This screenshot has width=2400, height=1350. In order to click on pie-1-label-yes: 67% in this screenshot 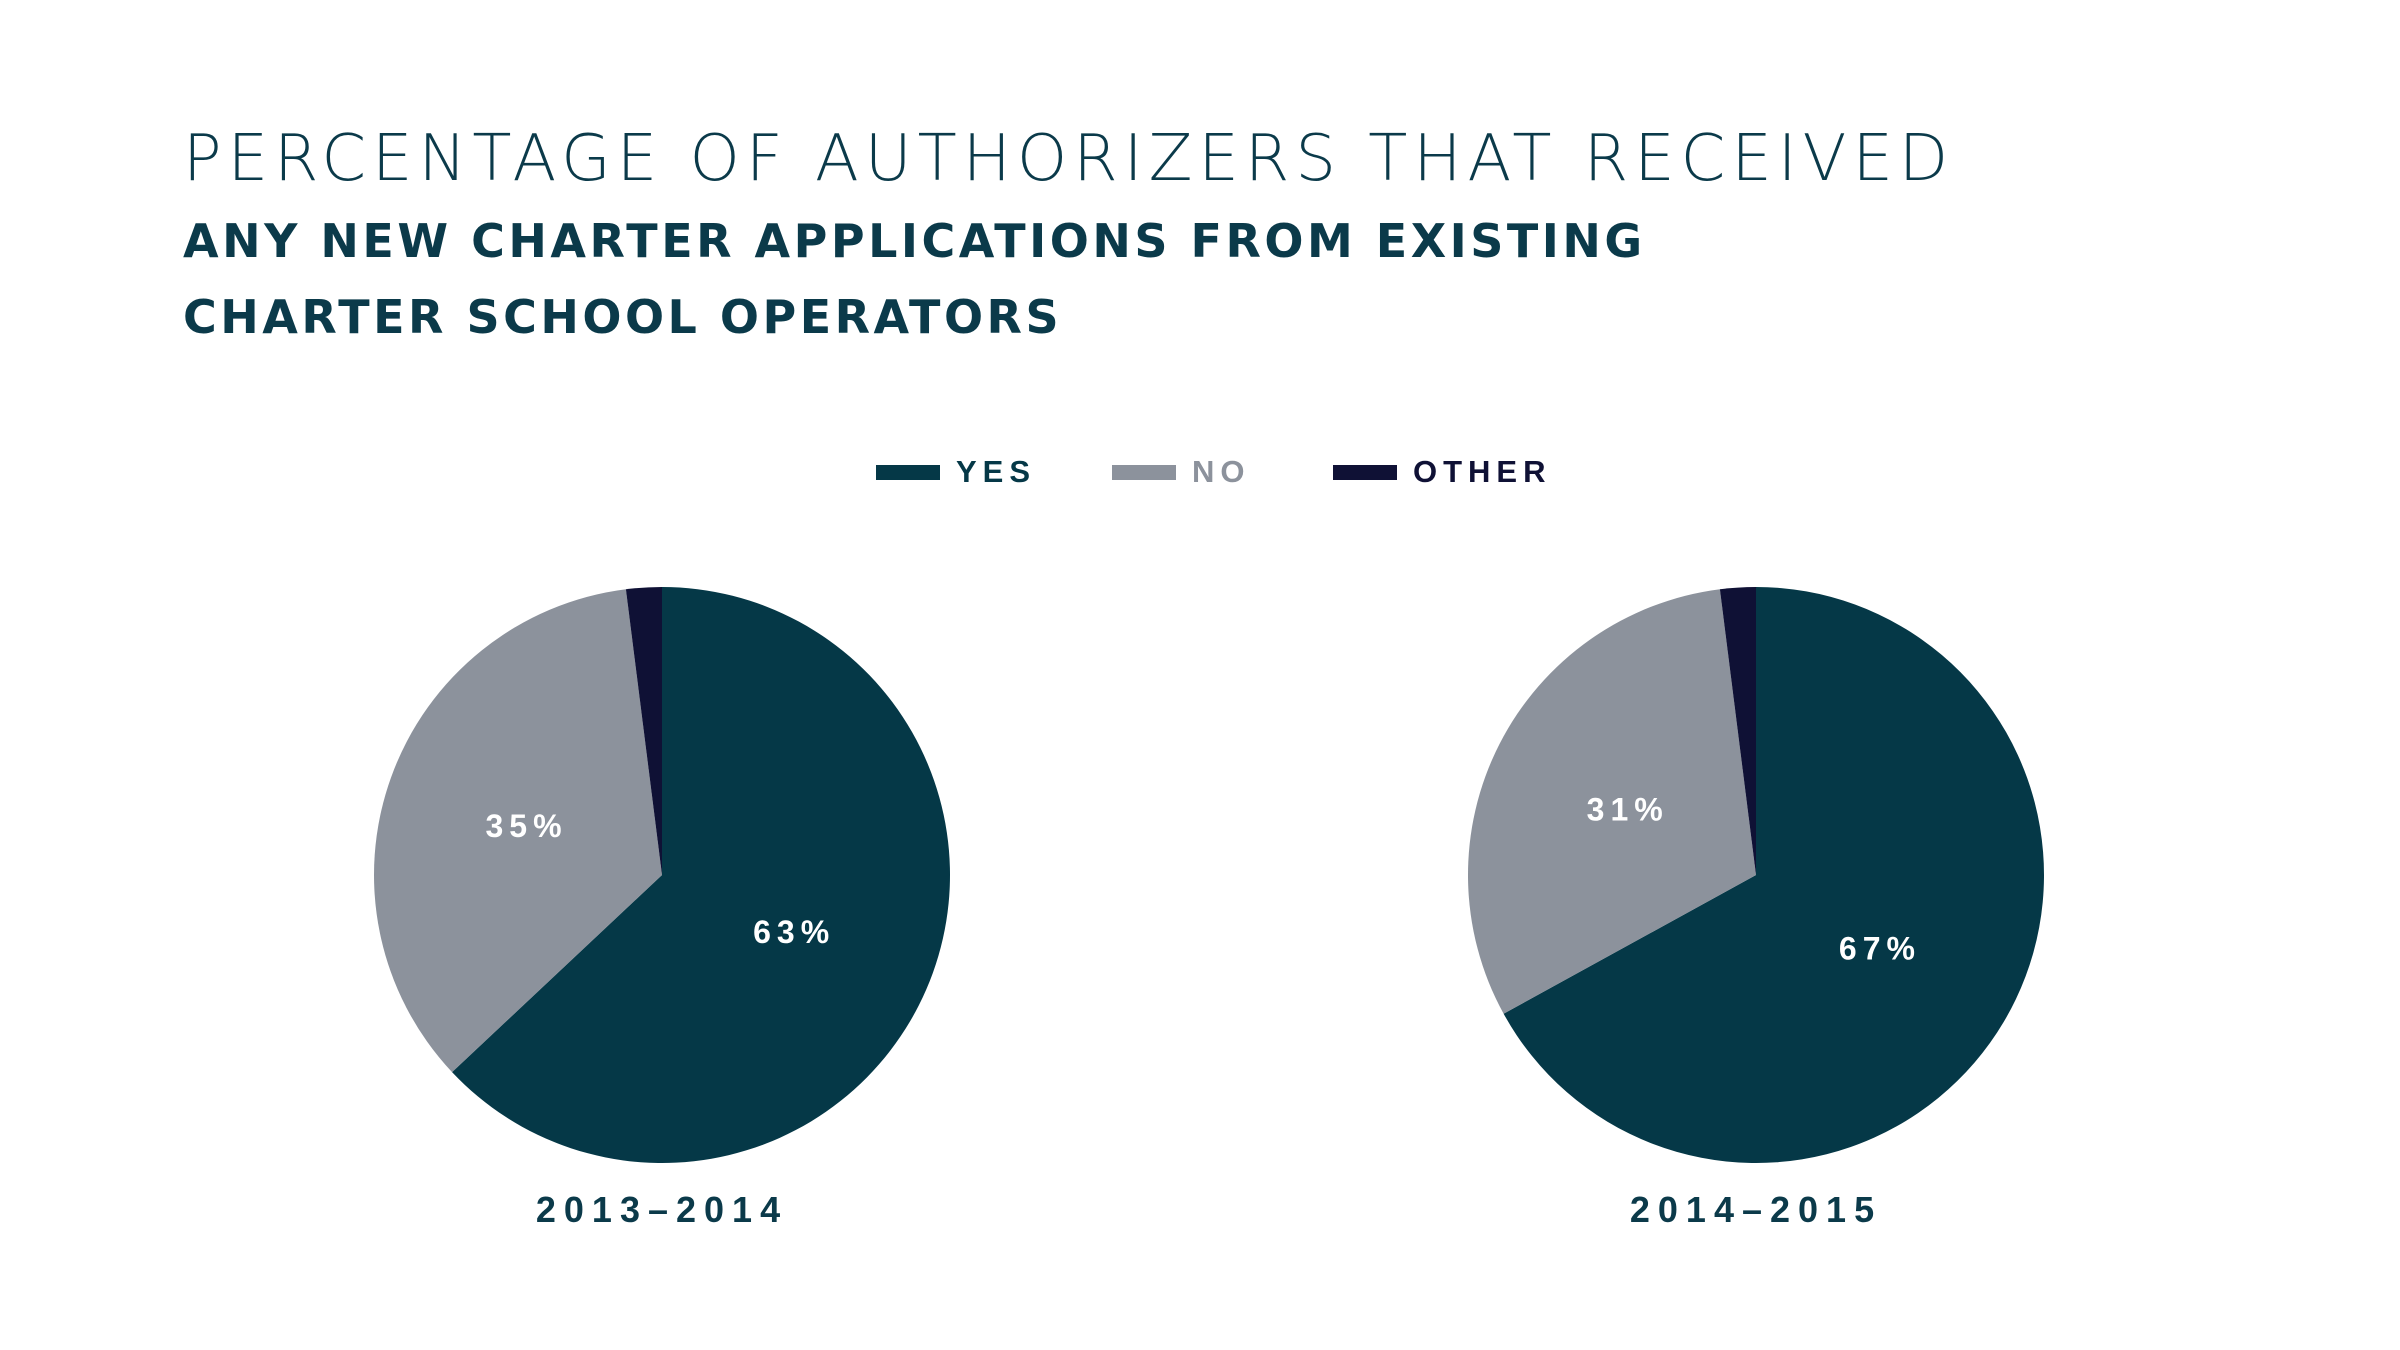, I will do `click(1880, 948)`.